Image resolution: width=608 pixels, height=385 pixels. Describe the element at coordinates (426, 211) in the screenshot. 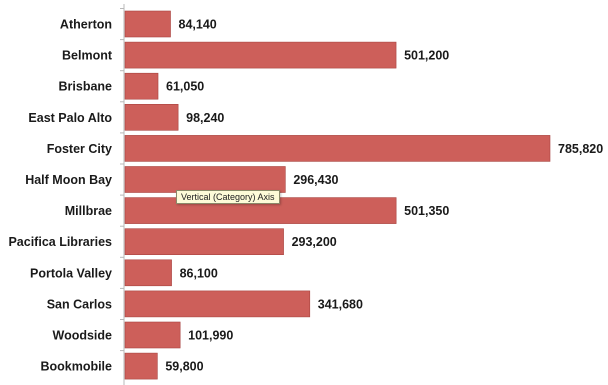

I see `data-label: 501,350` at that location.